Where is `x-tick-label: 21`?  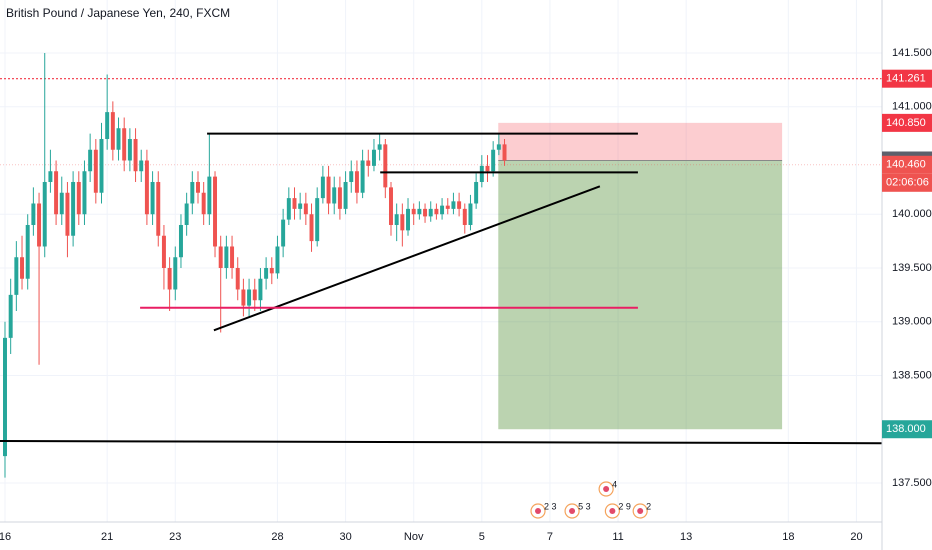 x-tick-label: 21 is located at coordinates (107, 537).